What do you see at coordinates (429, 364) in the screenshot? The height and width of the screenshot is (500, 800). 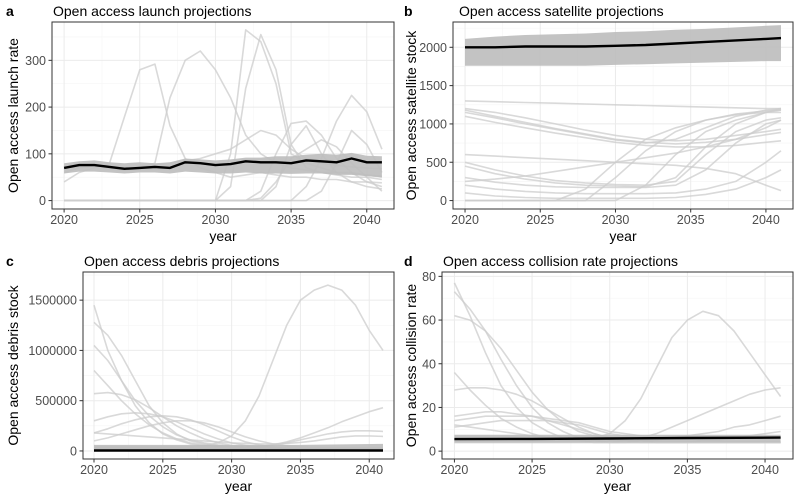 I see `y-tick-label: 40` at bounding box center [429, 364].